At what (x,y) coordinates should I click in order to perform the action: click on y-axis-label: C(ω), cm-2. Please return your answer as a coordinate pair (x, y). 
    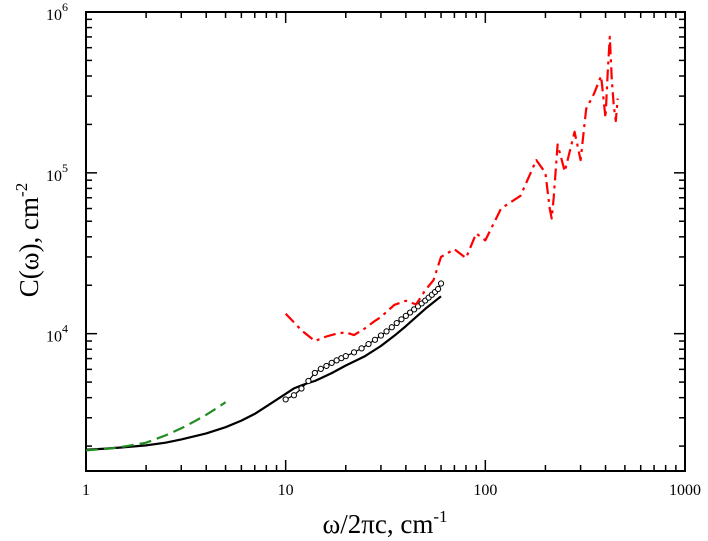
    Looking at the image, I should click on (28, 240).